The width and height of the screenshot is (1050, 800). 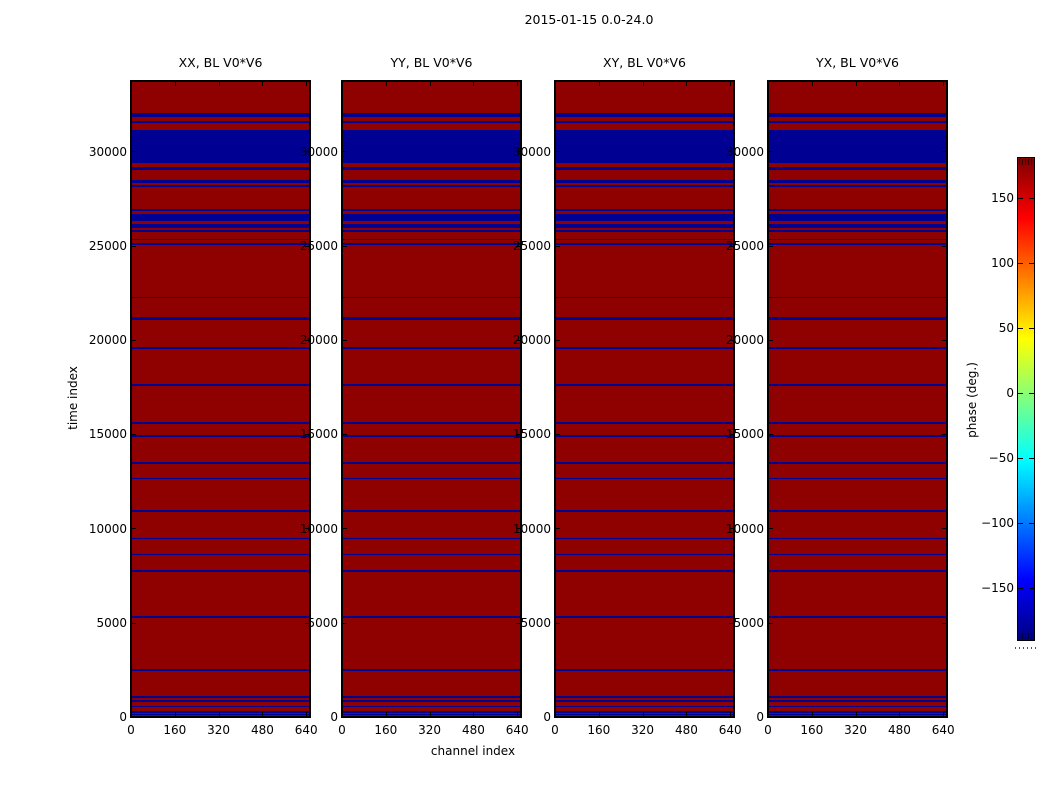 What do you see at coordinates (1026, 399) in the screenshot?
I see `colorbar-gradient` at bounding box center [1026, 399].